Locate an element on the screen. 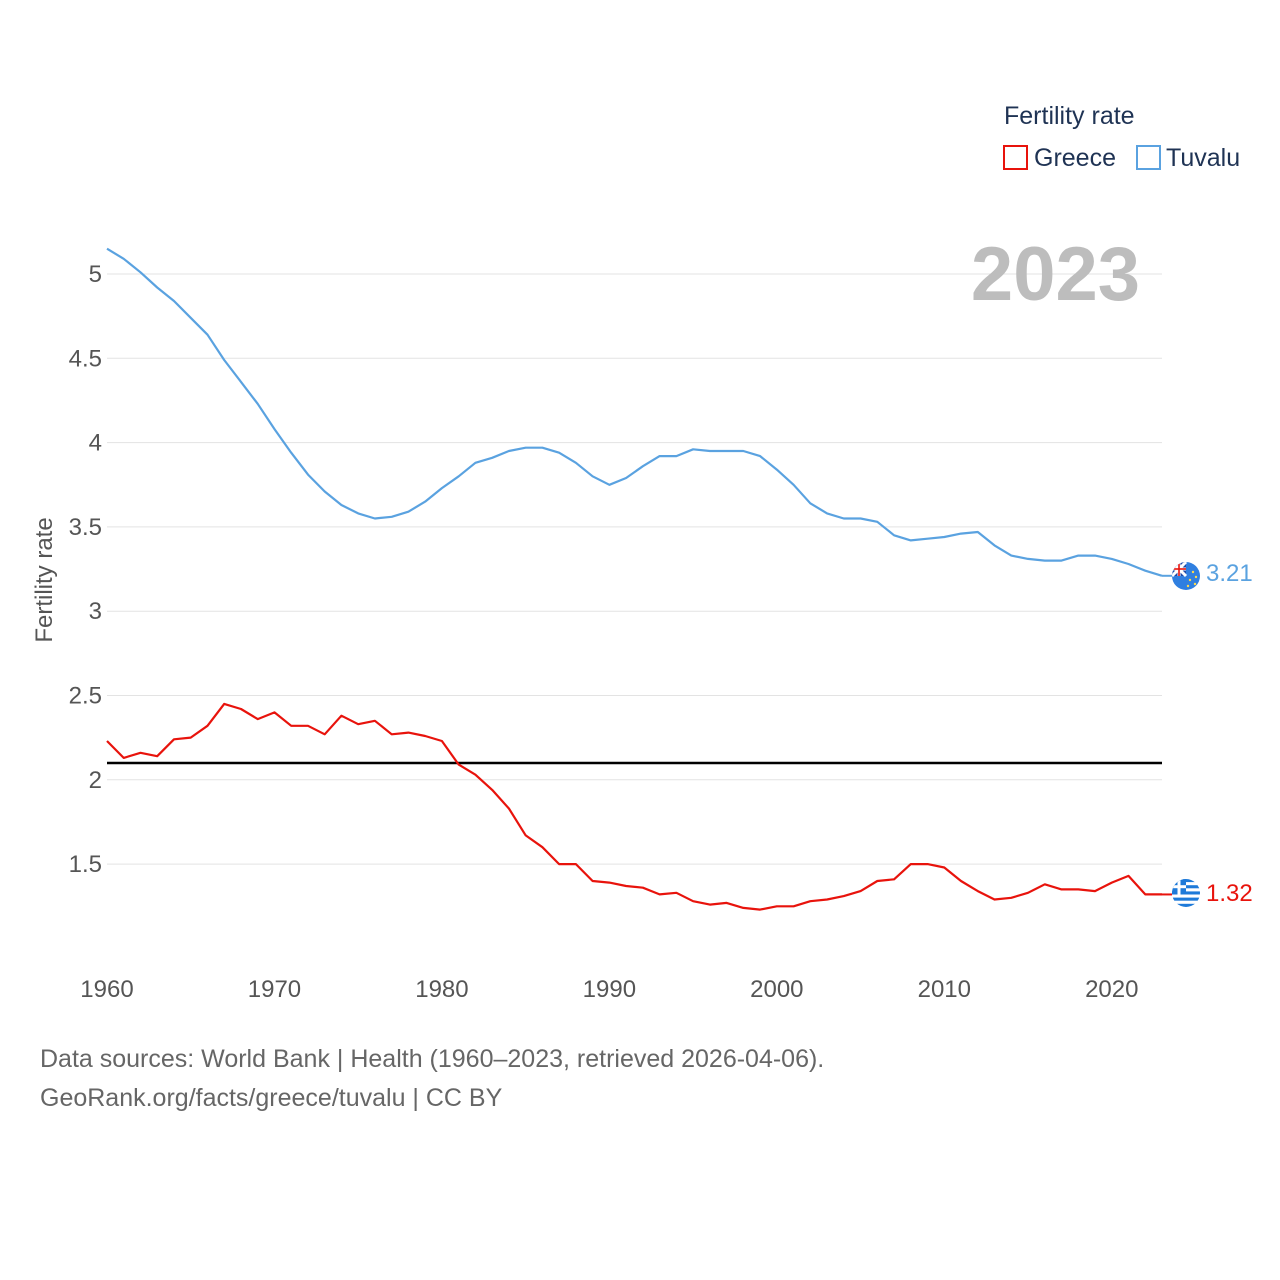 This screenshot has height=1280, width=1280. legend-item-tuvalu: Tuvalu is located at coordinates (1188, 158).